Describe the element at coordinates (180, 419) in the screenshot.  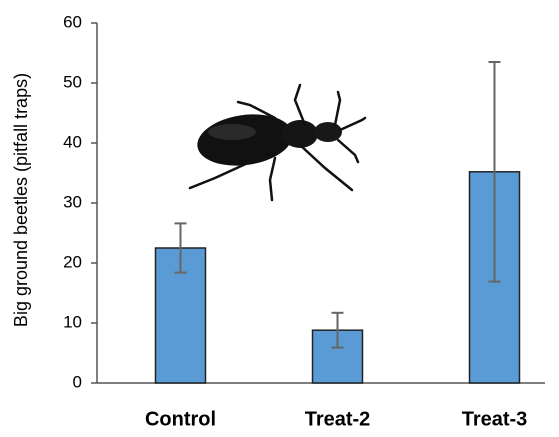
I see `x-tick-label: Control` at that location.